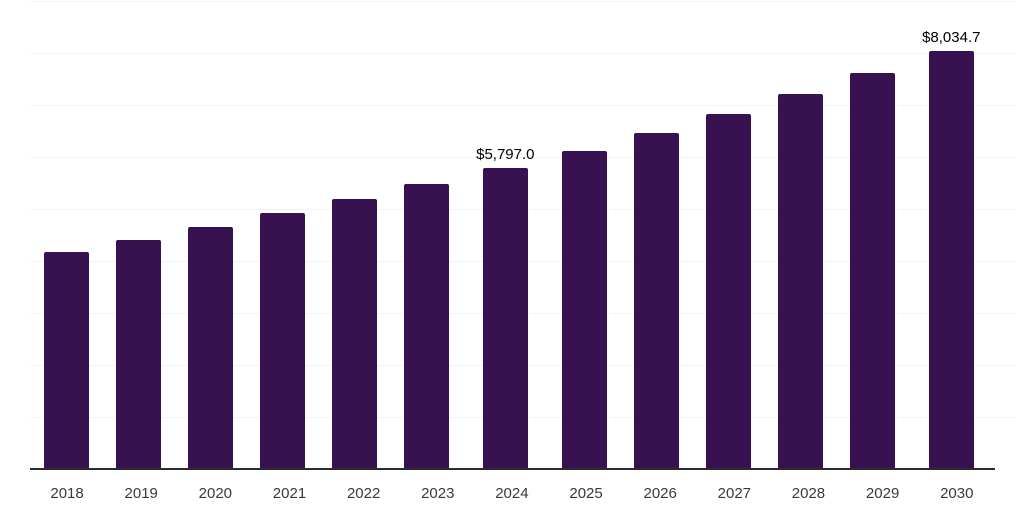  I want to click on bar-2018, so click(66, 360).